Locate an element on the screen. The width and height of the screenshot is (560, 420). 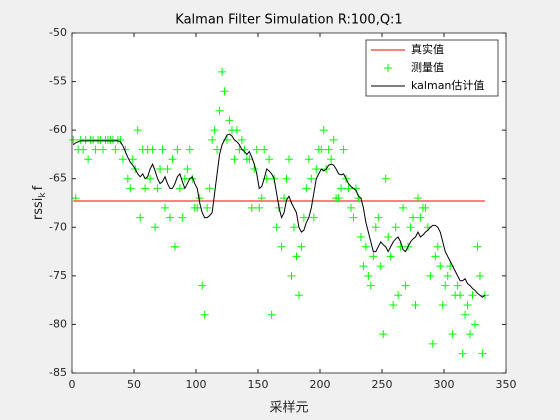
chart-title: Kalman Filter Simulation R:100,Q:1 is located at coordinates (288, 20).